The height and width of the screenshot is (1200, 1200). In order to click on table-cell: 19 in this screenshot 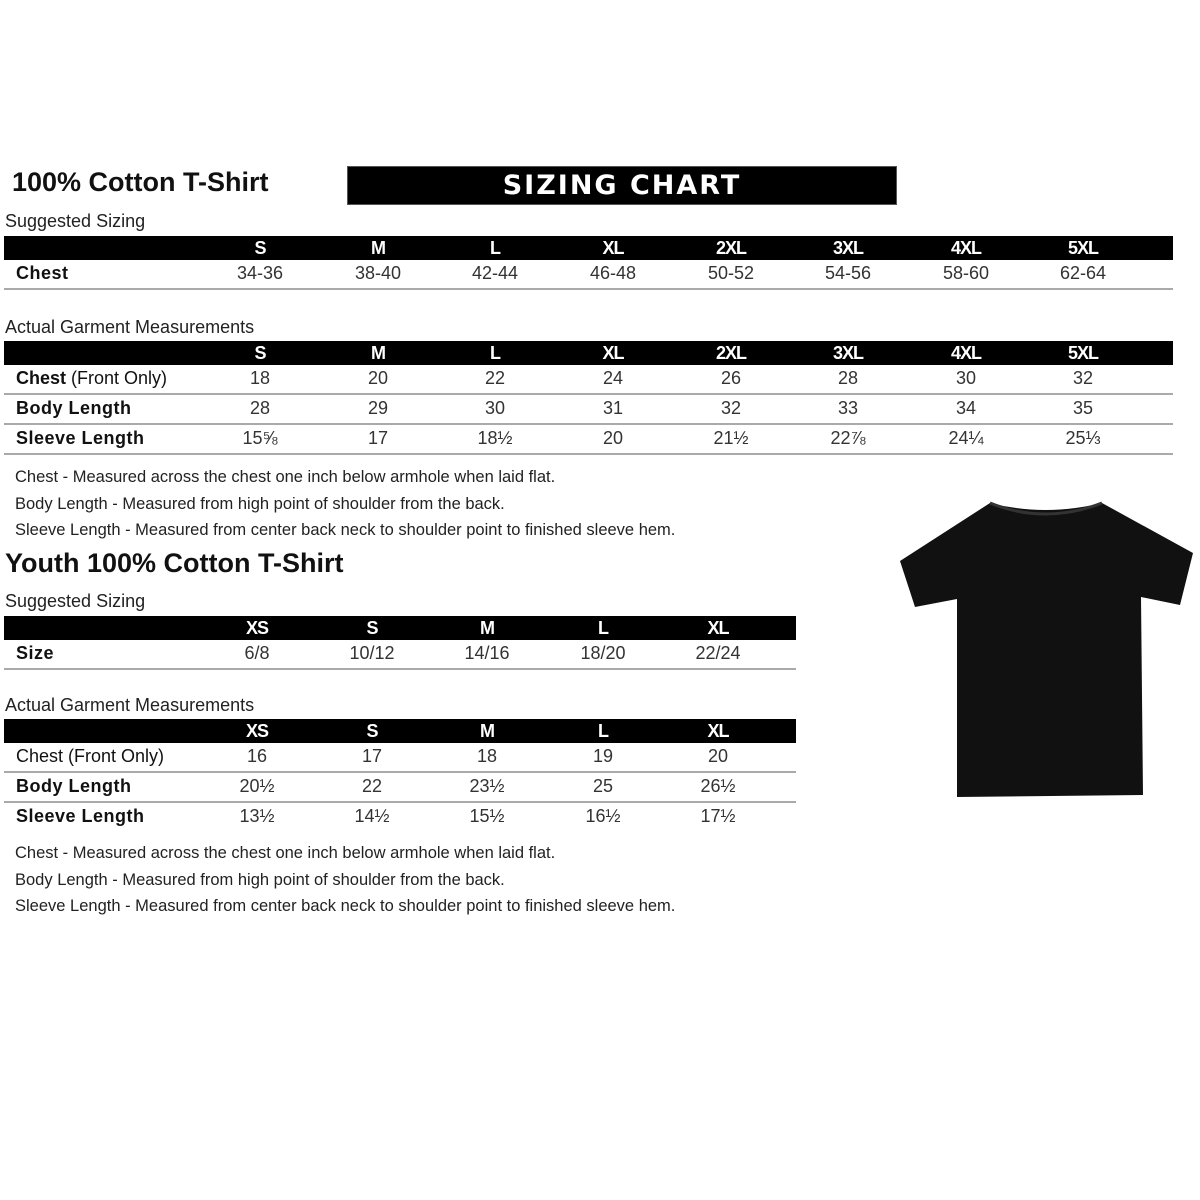, I will do `click(603, 756)`.